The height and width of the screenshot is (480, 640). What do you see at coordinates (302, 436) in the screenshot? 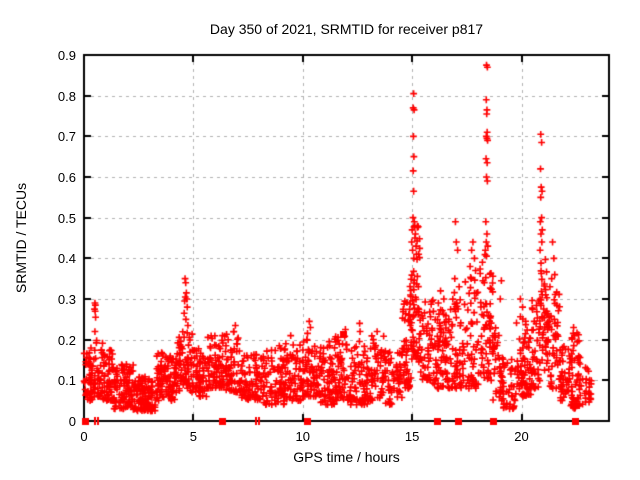
I see `x-tick-label: 10` at bounding box center [302, 436].